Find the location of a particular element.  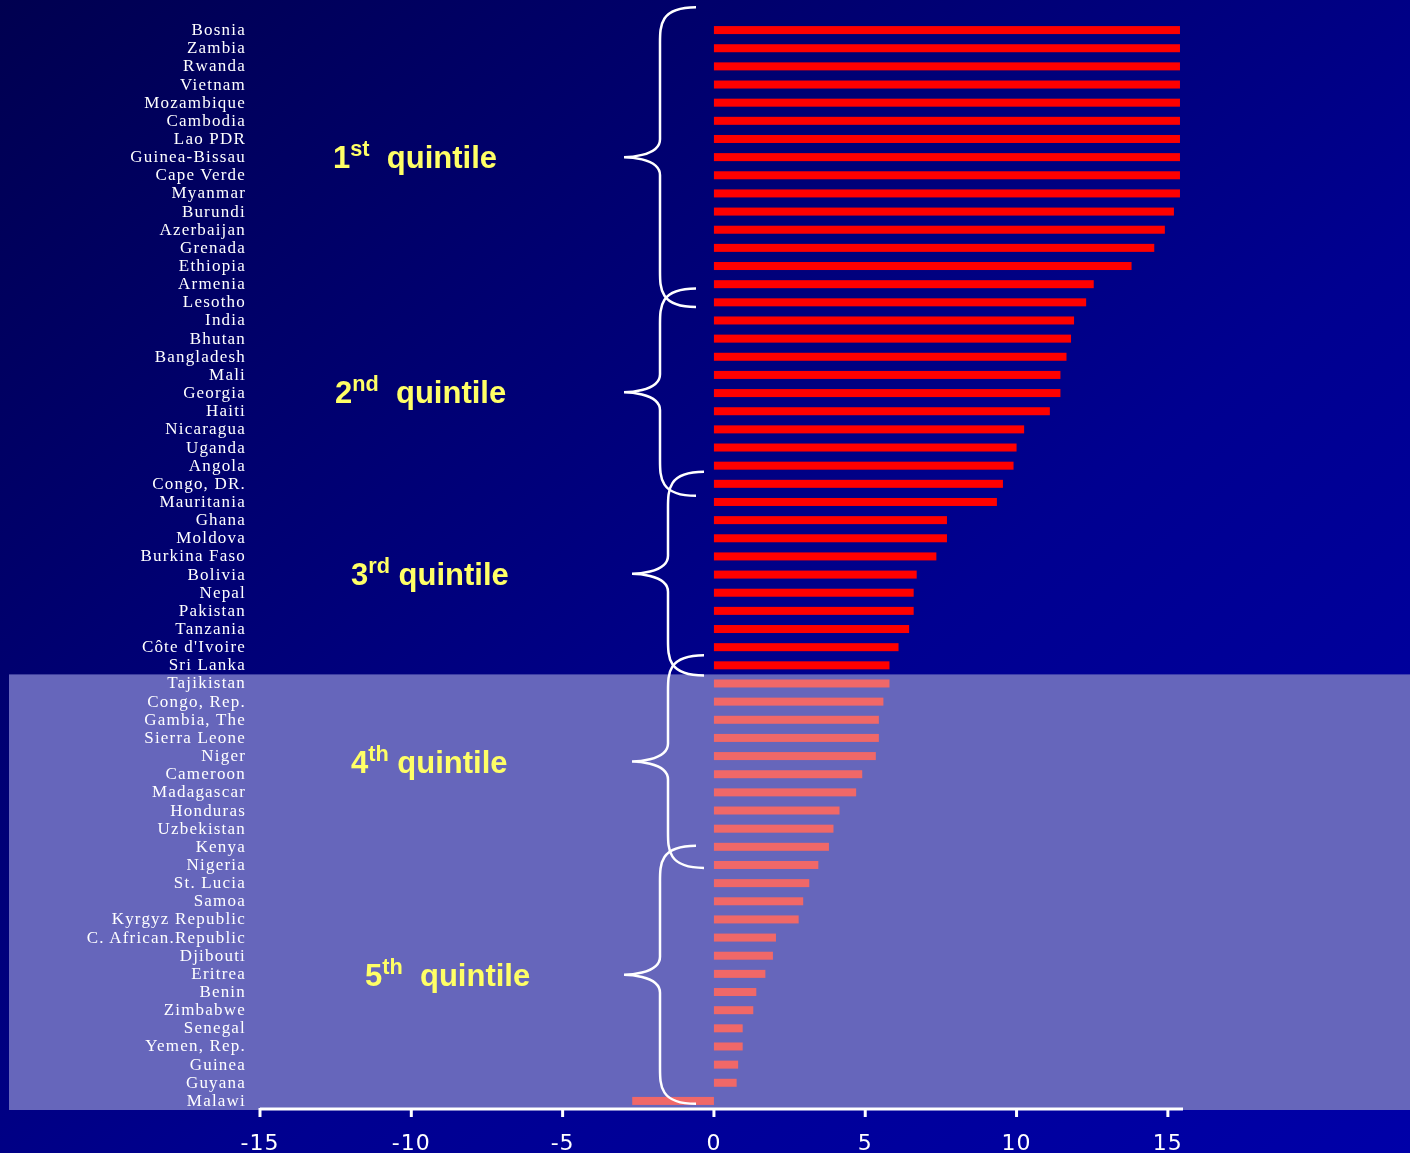

y-tick-label: Lesotho is located at coordinates (214, 302).